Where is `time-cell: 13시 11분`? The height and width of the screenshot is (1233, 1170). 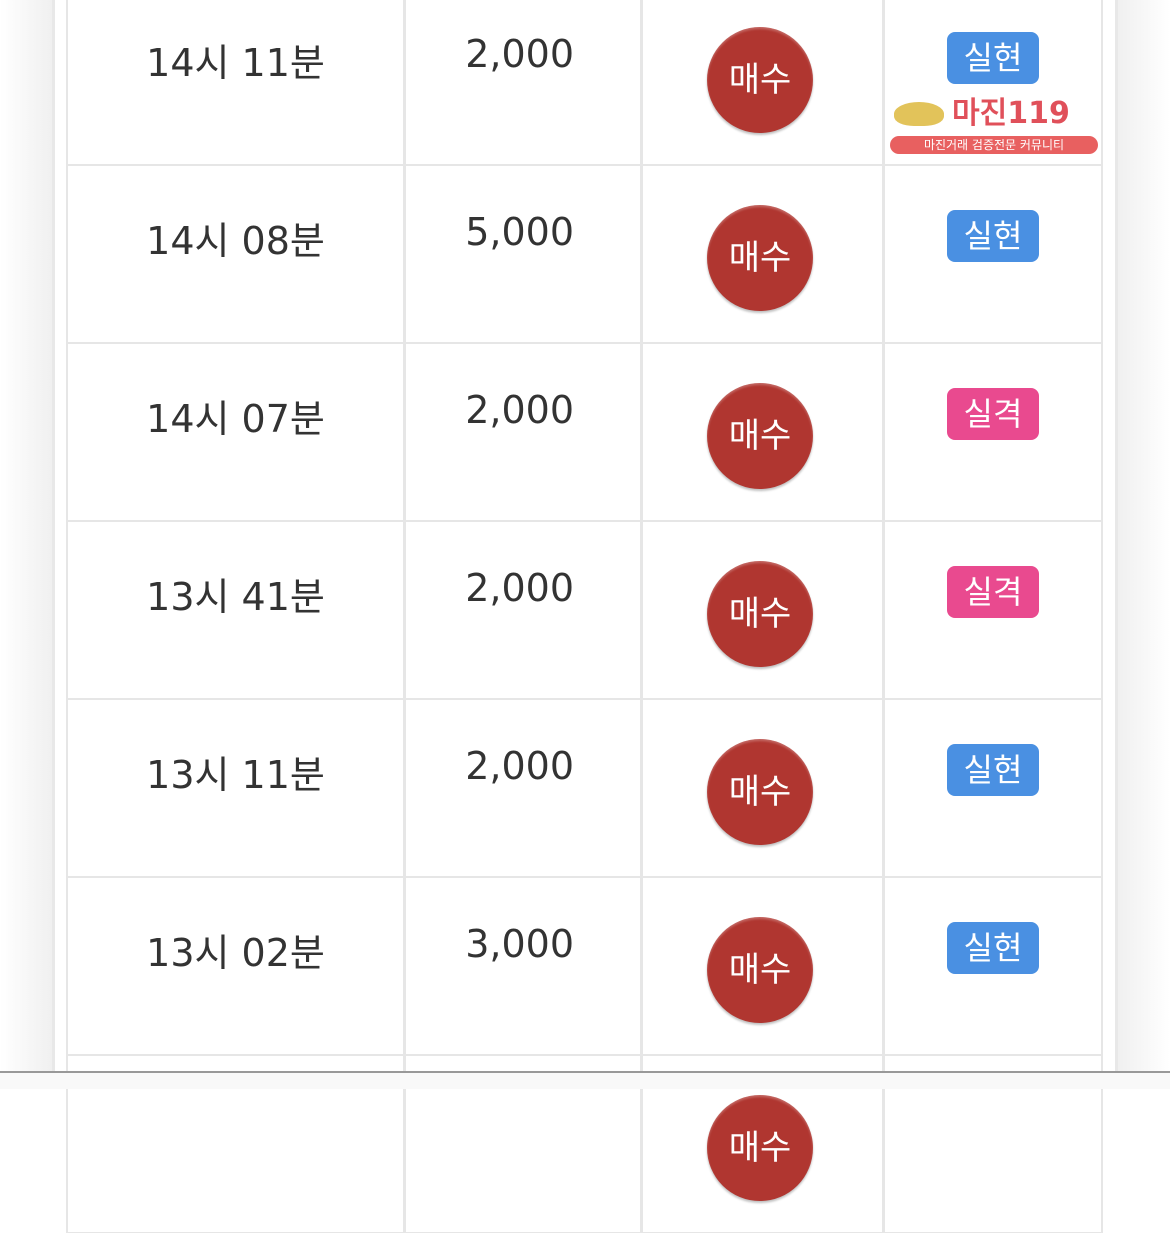
time-cell: 13시 11분 is located at coordinates (237, 788).